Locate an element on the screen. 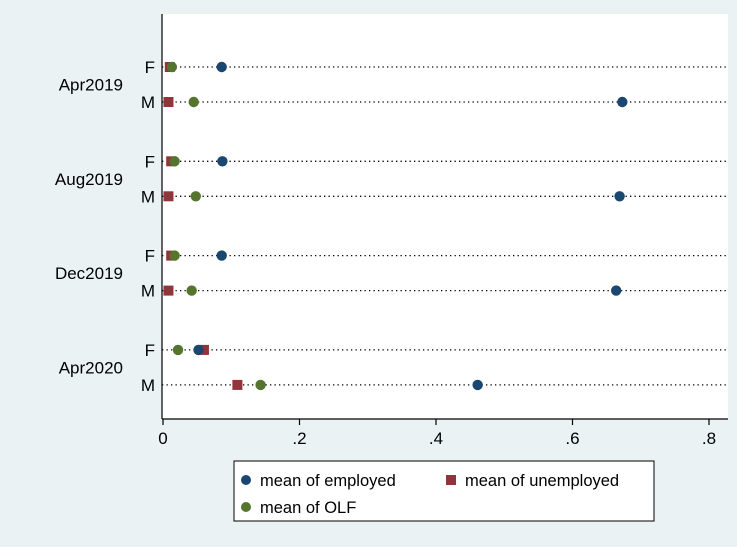  legend-marker-employed is located at coordinates (246, 480).